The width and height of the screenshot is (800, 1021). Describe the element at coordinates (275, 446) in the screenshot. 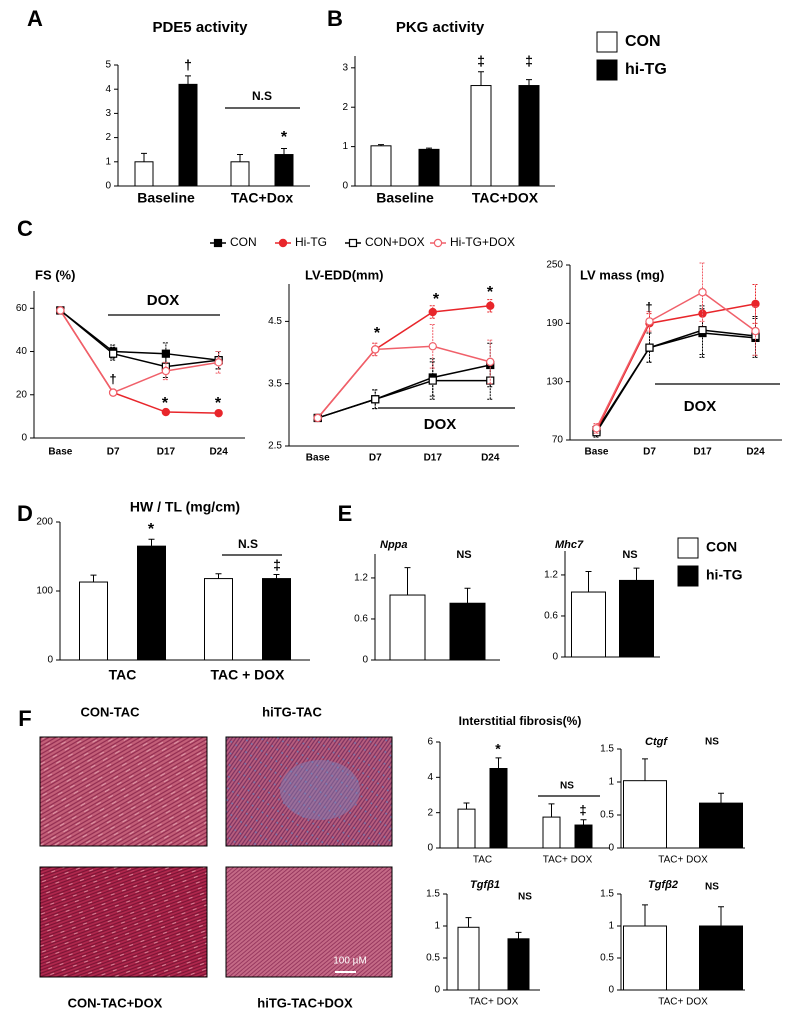

I see `y-tick-label: 2.5` at that location.